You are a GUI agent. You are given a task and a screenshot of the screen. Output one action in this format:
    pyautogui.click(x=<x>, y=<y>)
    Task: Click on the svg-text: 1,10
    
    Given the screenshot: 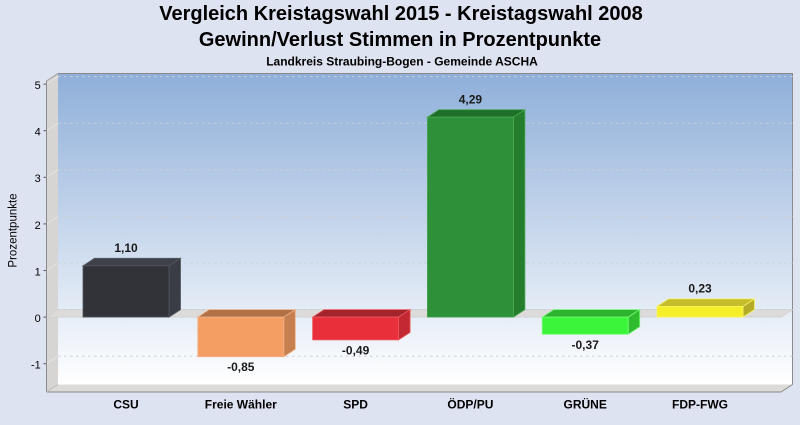 What is the action you would take?
    pyautogui.click(x=126, y=248)
    